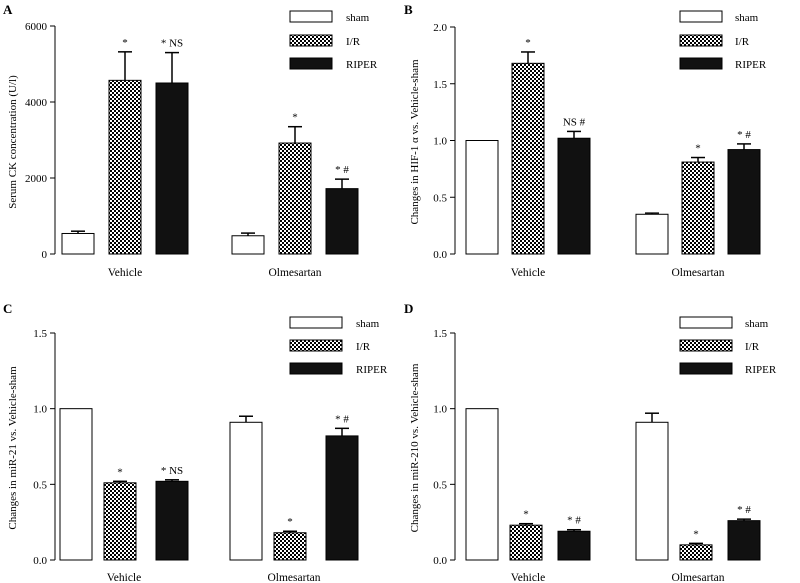 The image size is (800, 583). What do you see at coordinates (36, 179) in the screenshot?
I see `y-tick-label: 2000` at bounding box center [36, 179].